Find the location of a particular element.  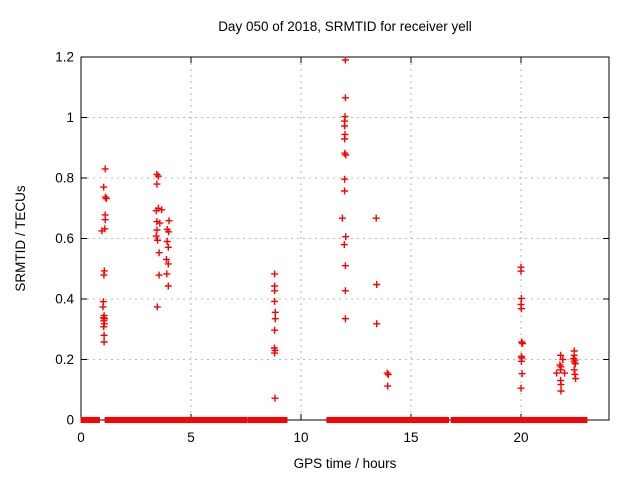

x-tick-label: 5 is located at coordinates (191, 437).